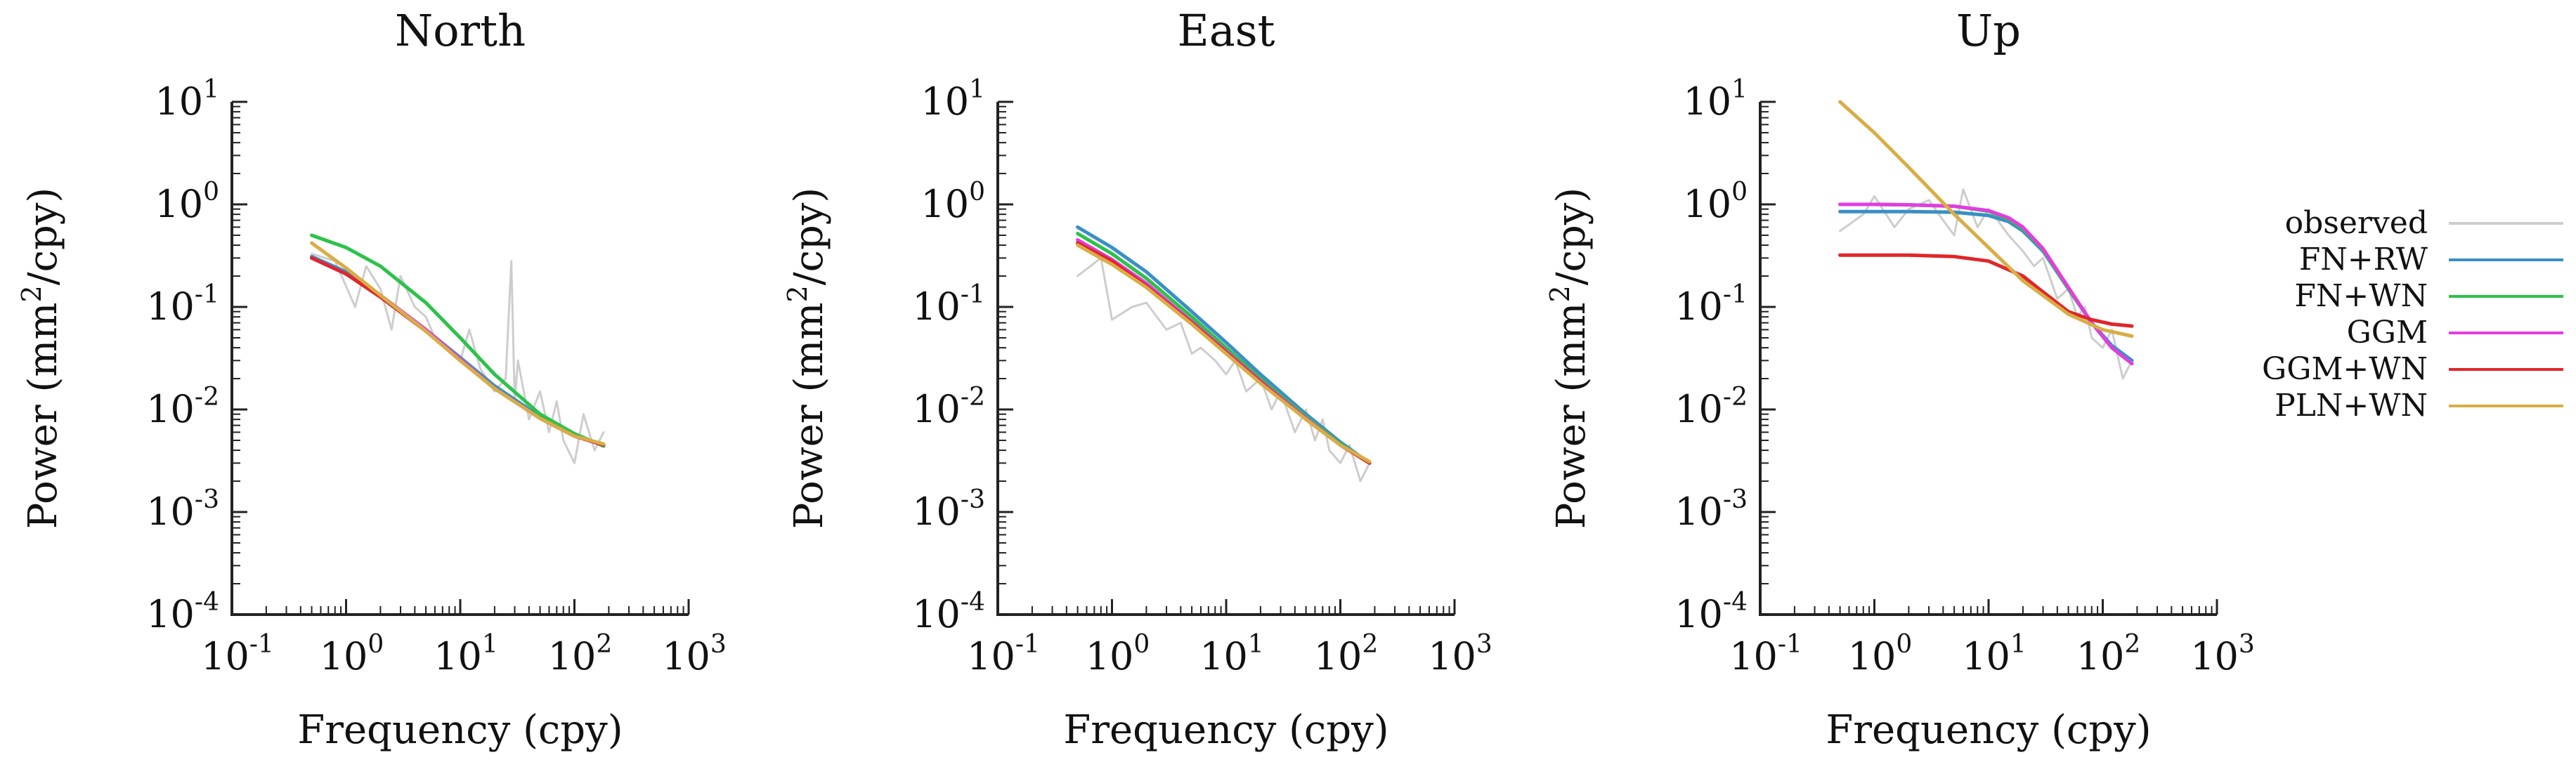  I want to click on series-line-ggm-plus-wn, so click(1986, 290).